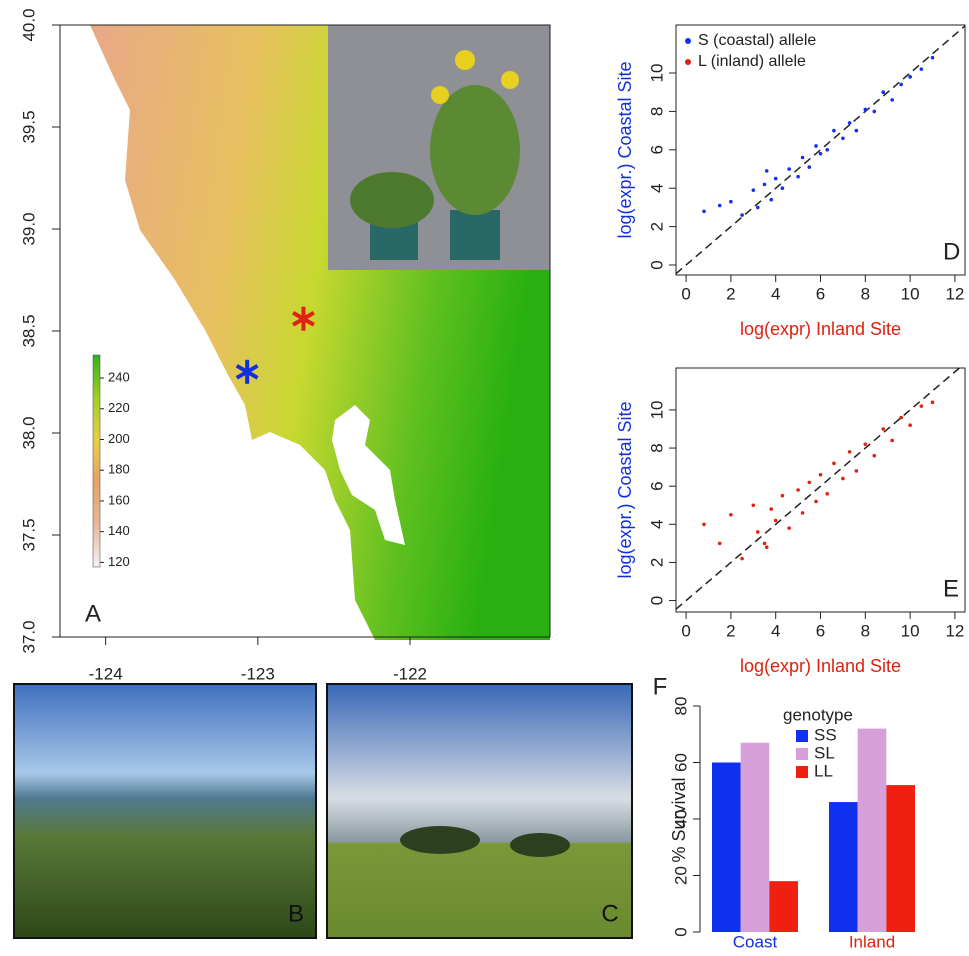 The height and width of the screenshot is (956, 969). I want to click on legend-label: SL, so click(824, 752).